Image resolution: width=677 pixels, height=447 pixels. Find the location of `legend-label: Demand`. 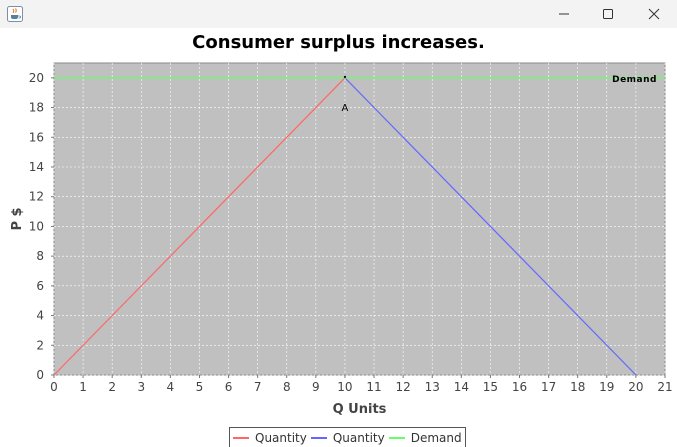

legend-label: Demand is located at coordinates (436, 437).